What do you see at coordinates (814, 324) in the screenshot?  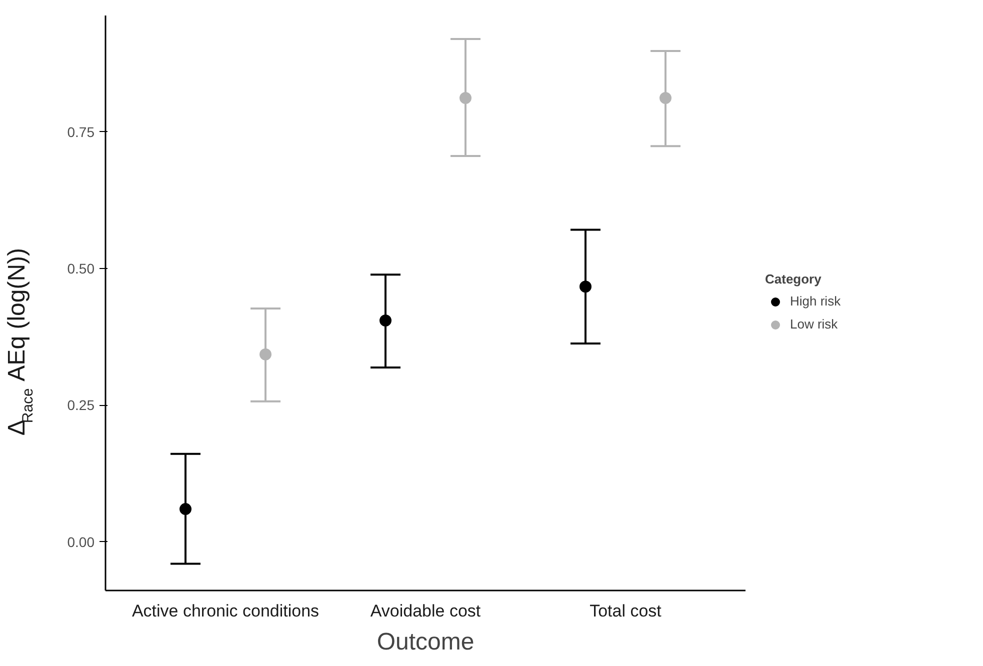 I see `legend-label: Low risk` at bounding box center [814, 324].